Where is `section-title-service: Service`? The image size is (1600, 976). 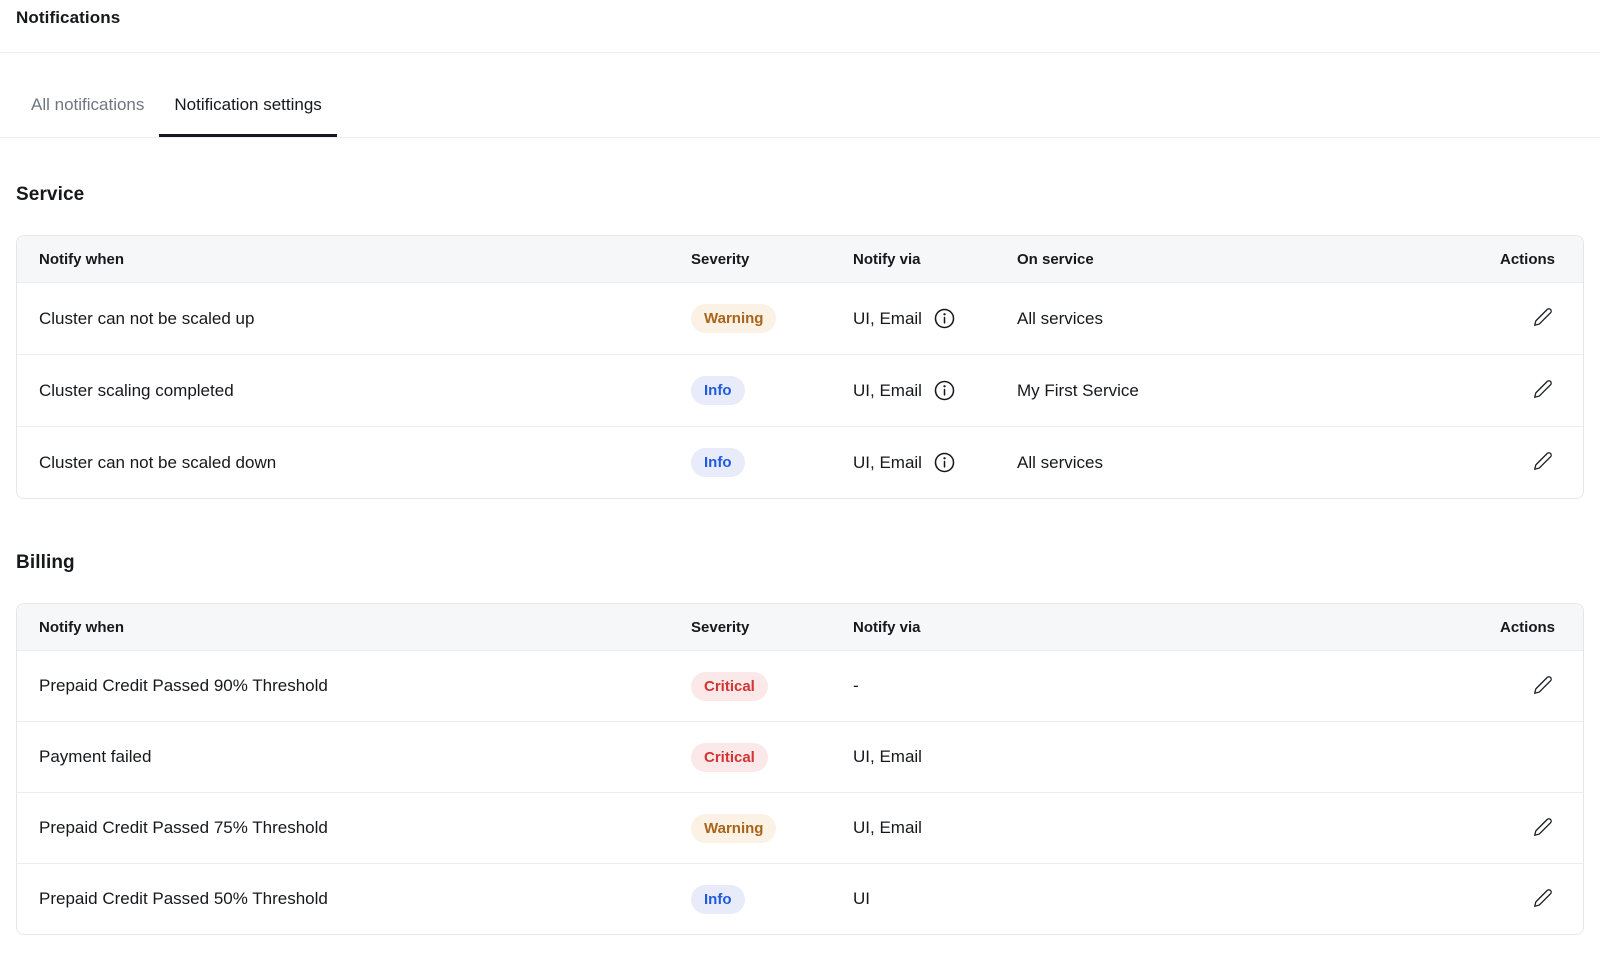
section-title-service: Service is located at coordinates (50, 194).